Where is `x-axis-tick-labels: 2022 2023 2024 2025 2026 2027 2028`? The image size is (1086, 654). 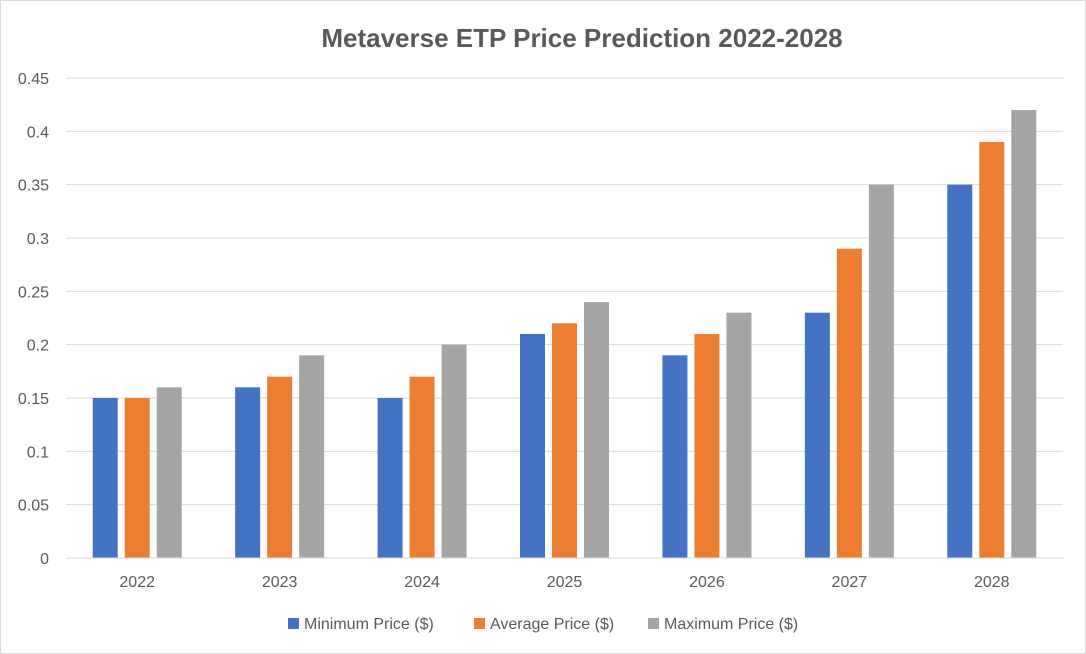
x-axis-tick-labels: 2022 2023 2024 2025 2026 2027 2028 is located at coordinates (564, 582).